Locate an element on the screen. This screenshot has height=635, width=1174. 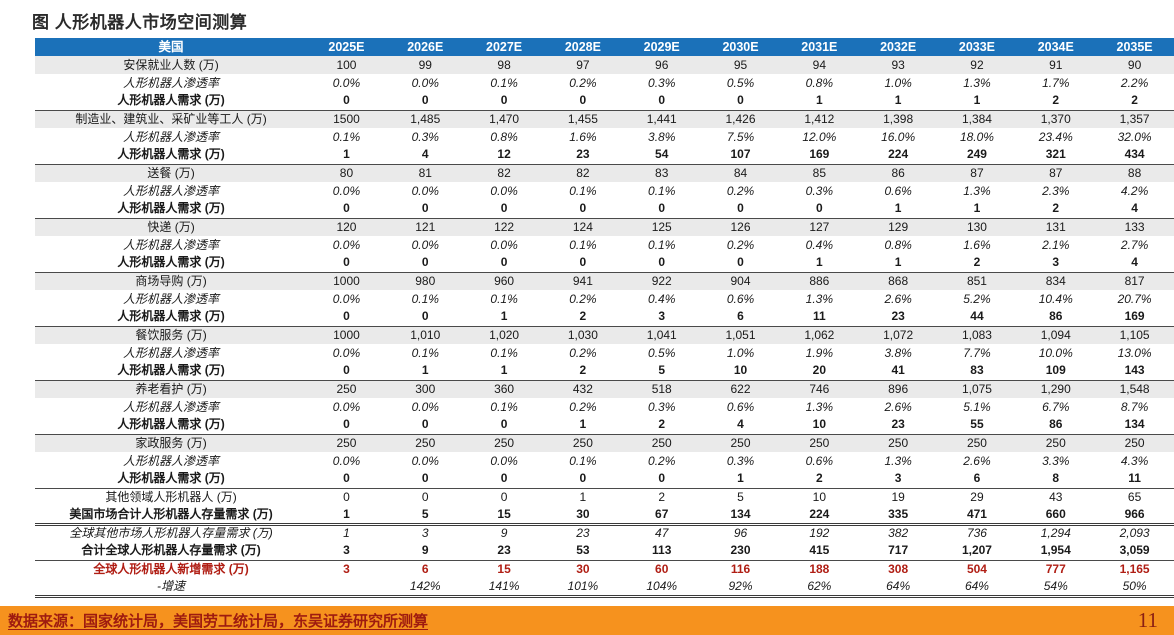
row-label: 安保就业人数 (万) is located at coordinates (171, 65).